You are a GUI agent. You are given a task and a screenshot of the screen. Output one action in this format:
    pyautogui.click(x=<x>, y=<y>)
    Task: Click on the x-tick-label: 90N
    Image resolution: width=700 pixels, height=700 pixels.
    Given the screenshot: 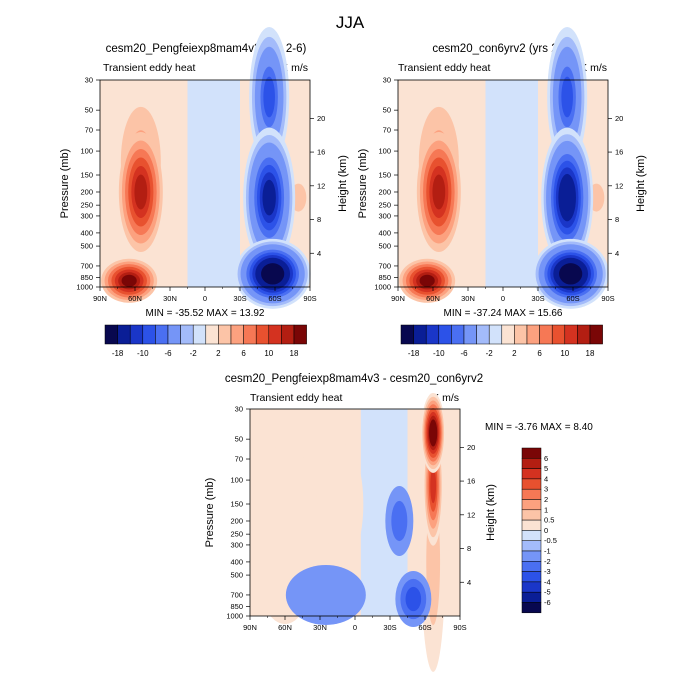 What is the action you would take?
    pyautogui.click(x=250, y=627)
    